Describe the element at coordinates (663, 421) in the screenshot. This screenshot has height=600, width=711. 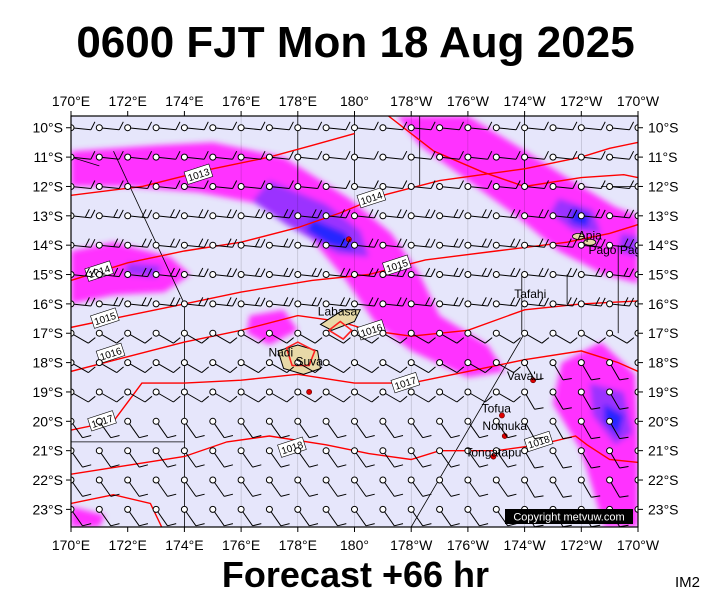
I see `lat-label-right: 20°S` at that location.